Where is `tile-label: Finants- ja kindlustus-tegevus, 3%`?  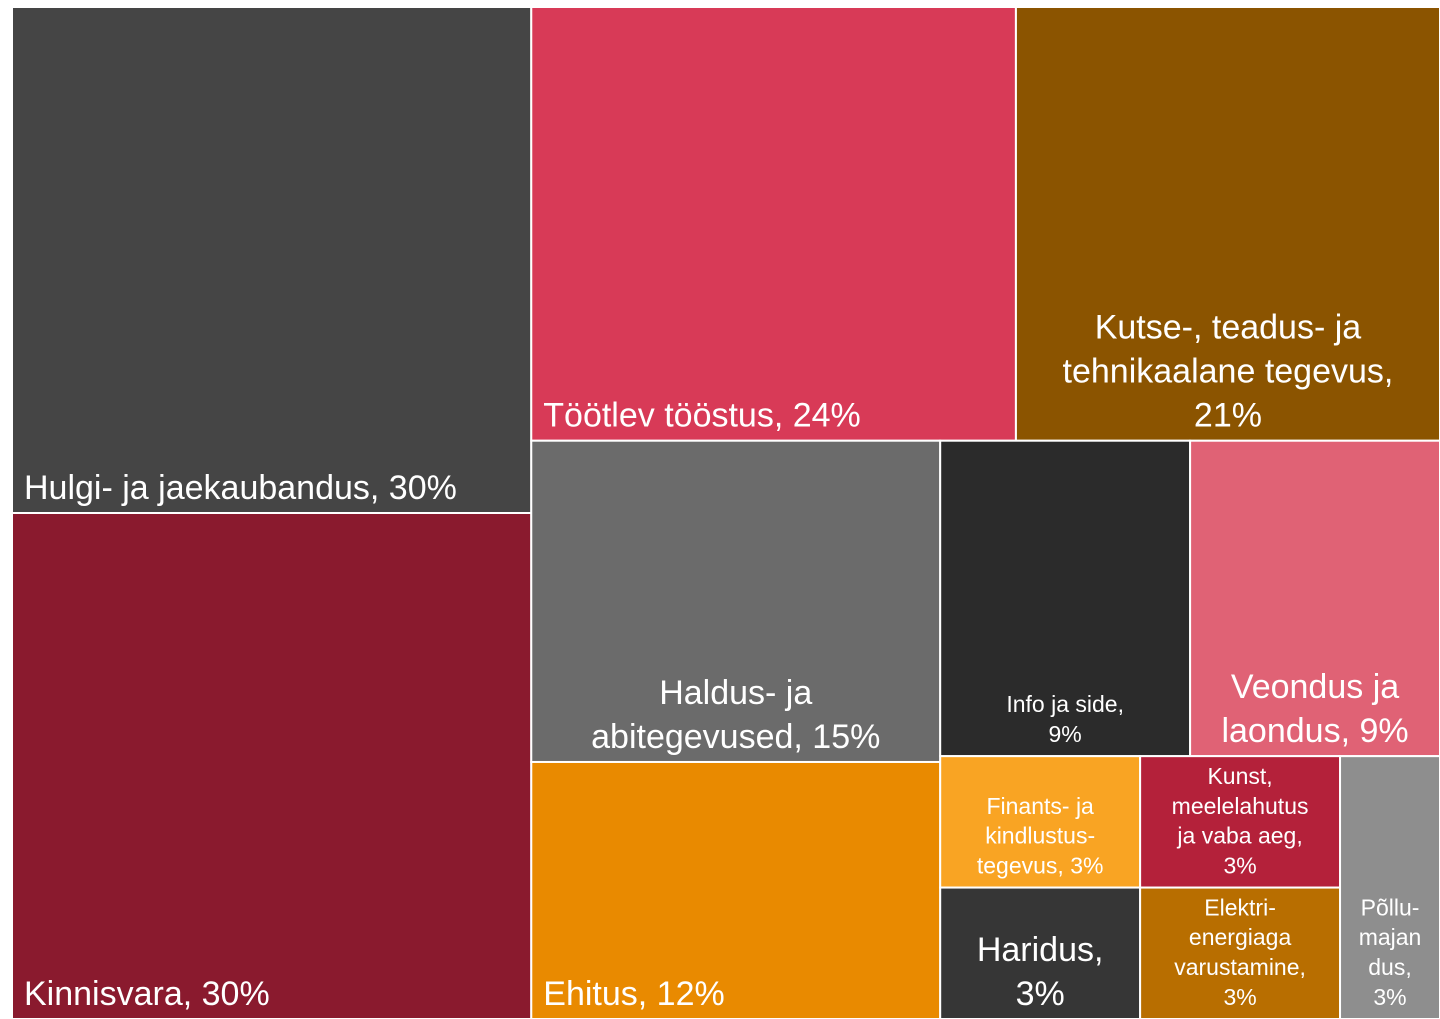
tile-label: Finants- ja kindlustus-tegevus, 3% is located at coordinates (1040, 836).